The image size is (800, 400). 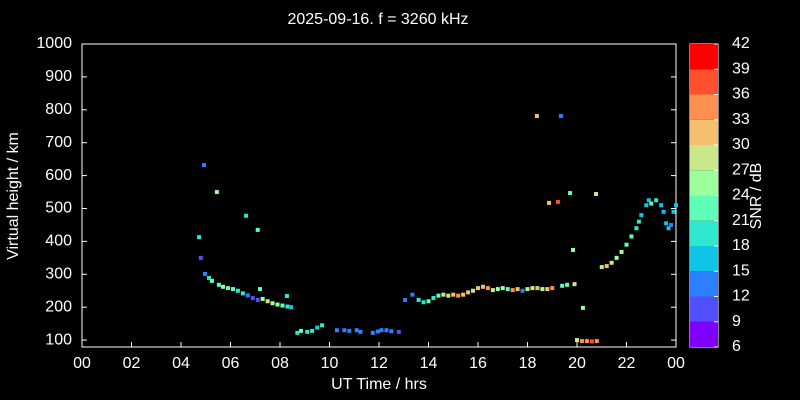 What do you see at coordinates (429, 363) in the screenshot?
I see `x-tick-label: 14` at bounding box center [429, 363].